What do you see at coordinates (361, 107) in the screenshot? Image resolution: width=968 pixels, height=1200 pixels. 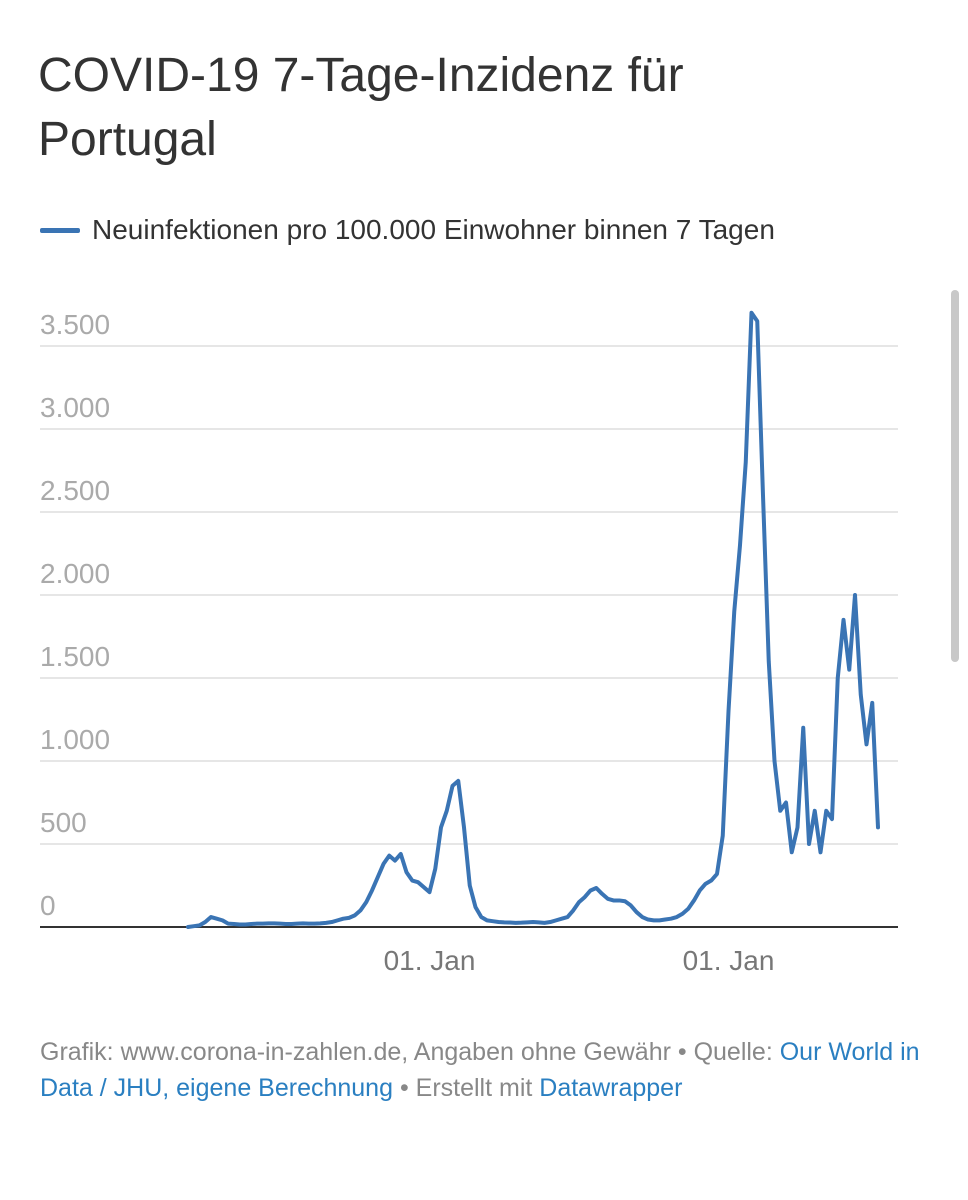 I see `chart-title: COVID-19 7-Tage-Inzidenz für Portugal` at bounding box center [361, 107].